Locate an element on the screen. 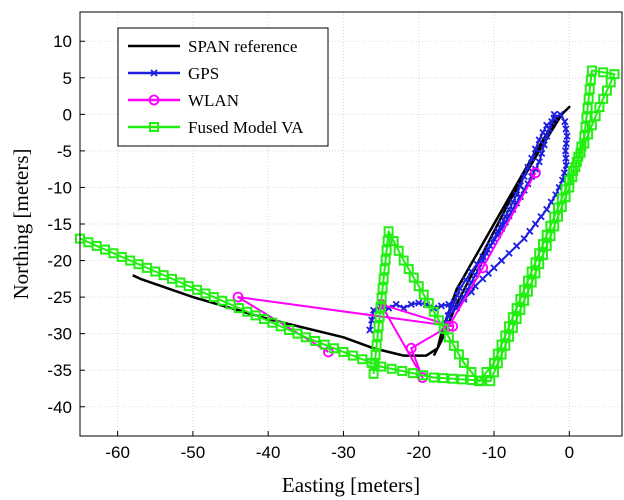 Image resolution: width=624 pixels, height=500 pixels. y-tick-label: -40 is located at coordinates (59, 407).